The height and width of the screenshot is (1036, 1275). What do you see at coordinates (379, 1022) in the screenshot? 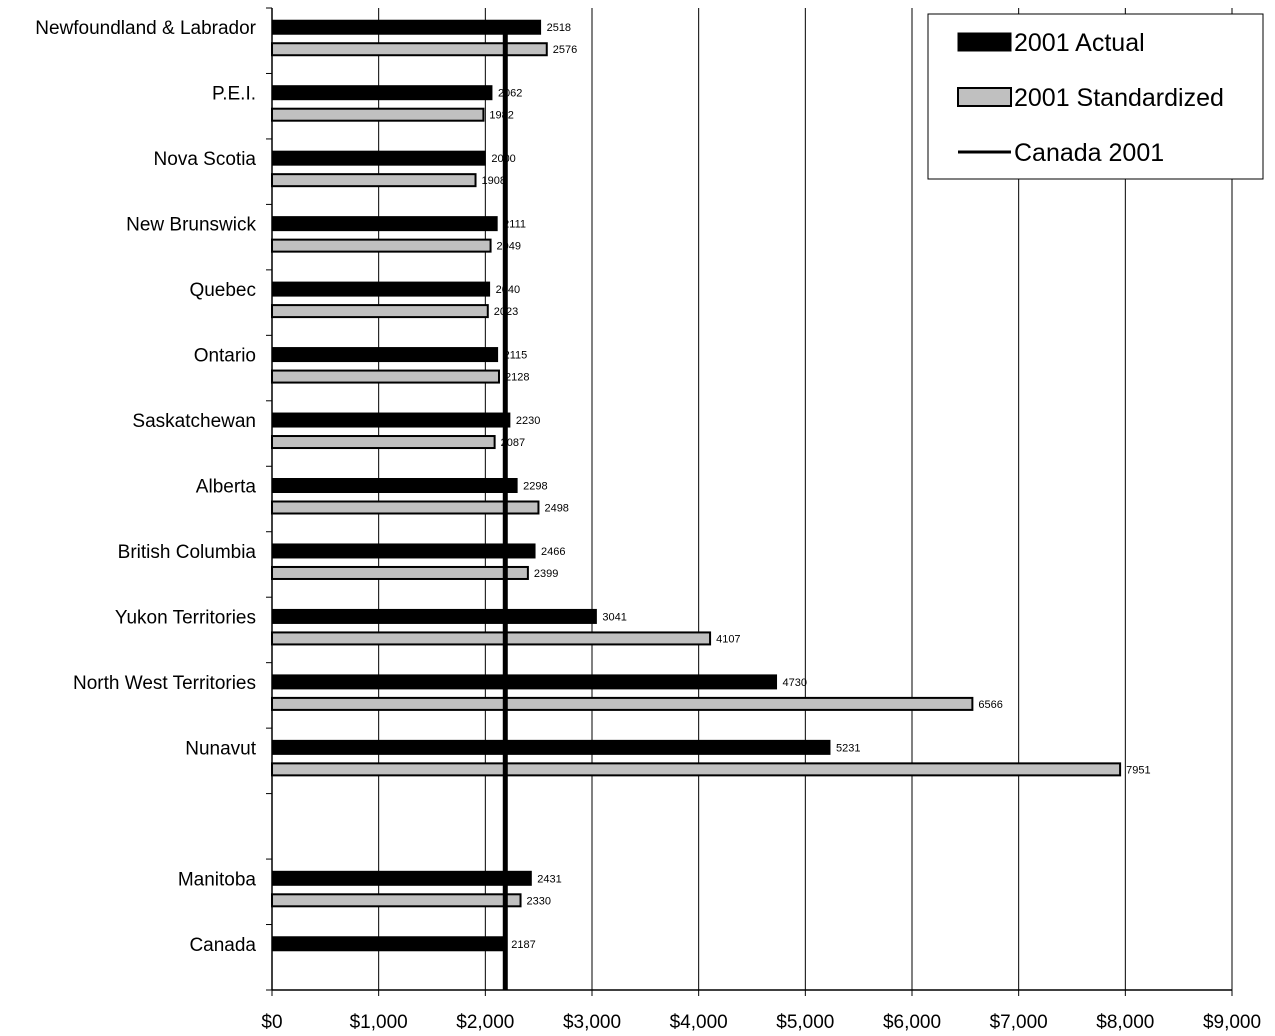
I see `x-tick-label: $1,000` at bounding box center [379, 1022].